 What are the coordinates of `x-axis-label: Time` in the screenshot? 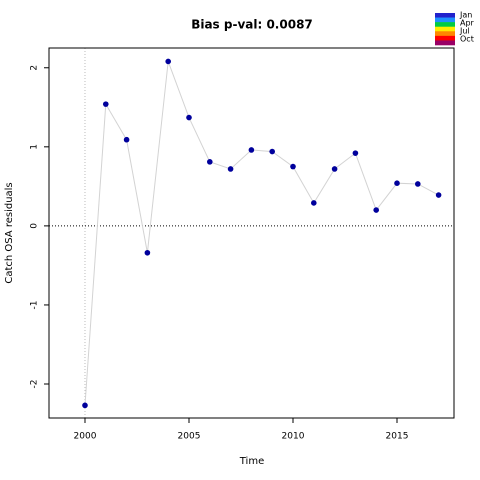 It's located at (251, 461).